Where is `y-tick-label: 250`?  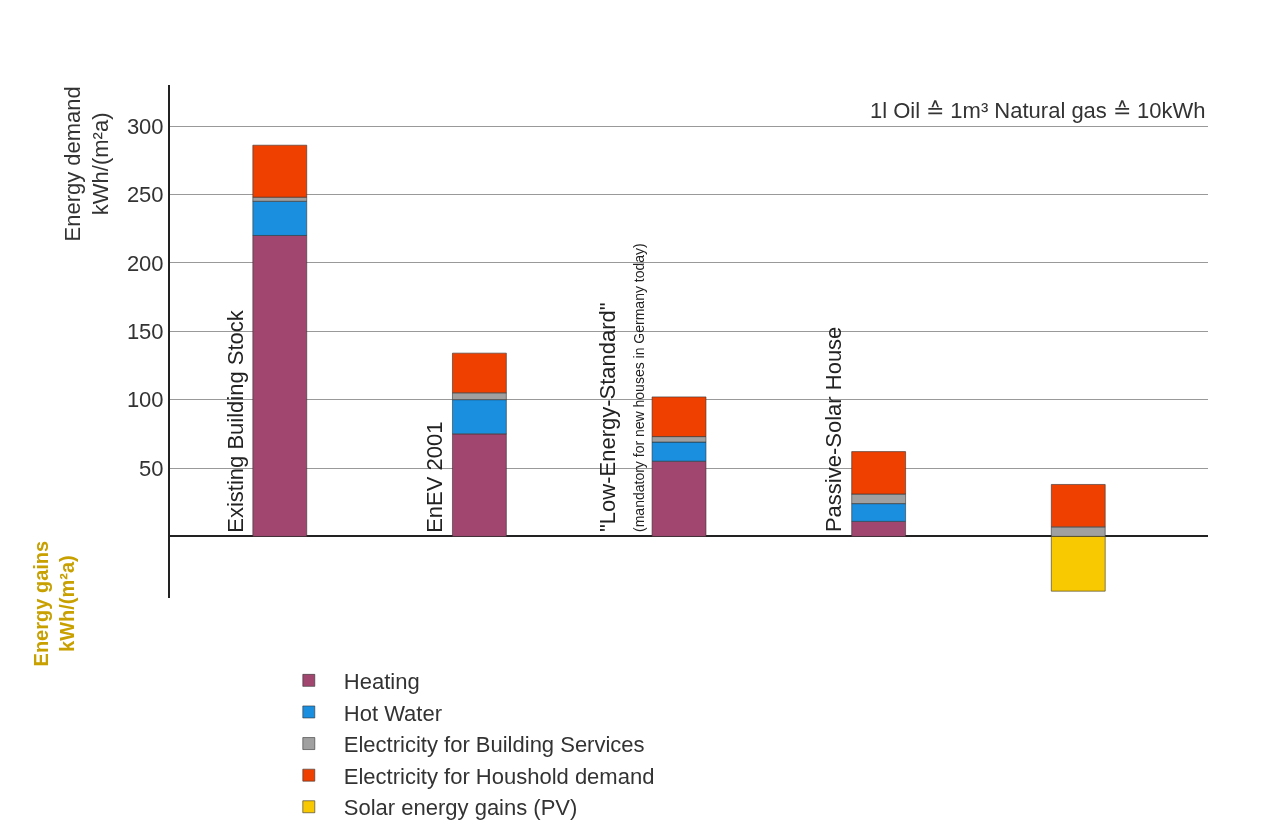
y-tick-label: 250 is located at coordinates (145, 195).